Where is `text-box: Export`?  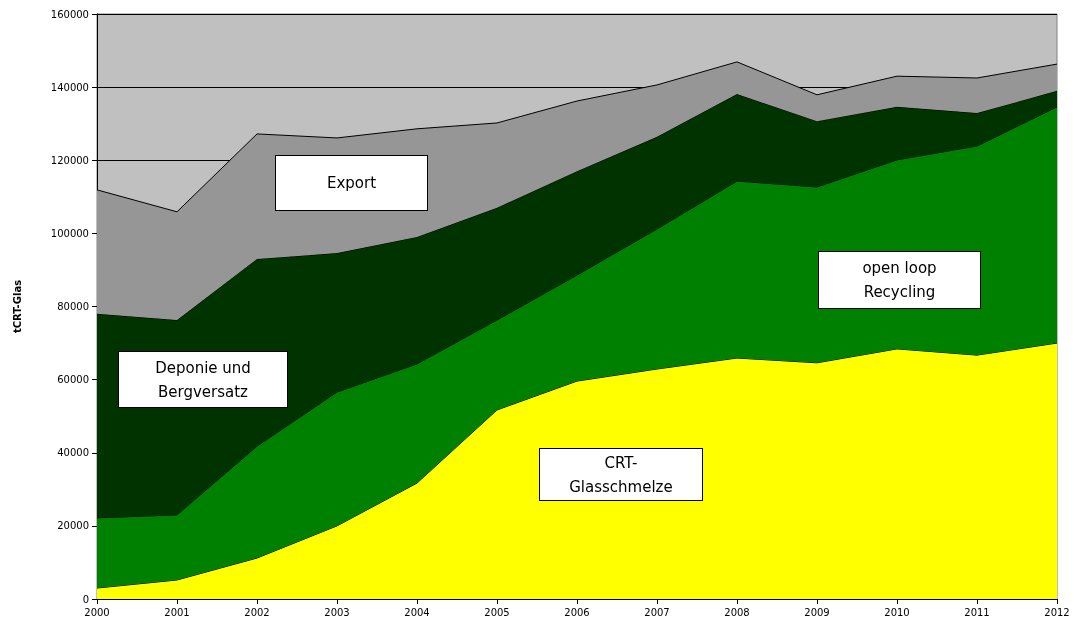
text-box: Export is located at coordinates (351, 183).